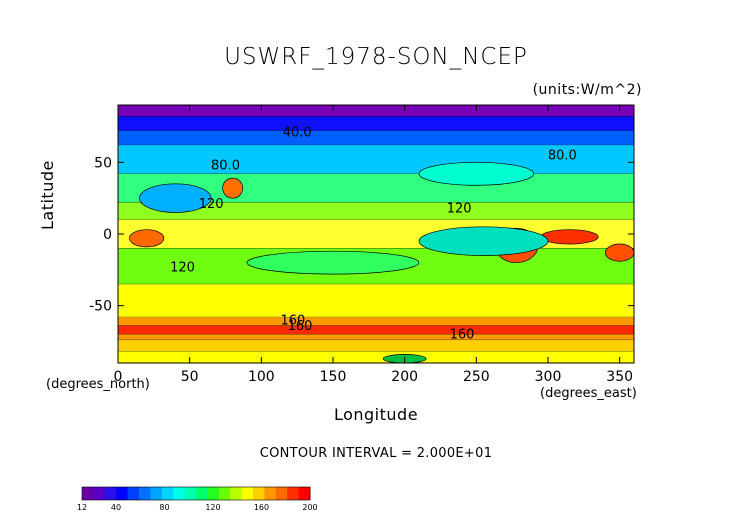 The height and width of the screenshot is (532, 752). What do you see at coordinates (404, 377) in the screenshot?
I see `x-tick-label: 200` at bounding box center [404, 377].